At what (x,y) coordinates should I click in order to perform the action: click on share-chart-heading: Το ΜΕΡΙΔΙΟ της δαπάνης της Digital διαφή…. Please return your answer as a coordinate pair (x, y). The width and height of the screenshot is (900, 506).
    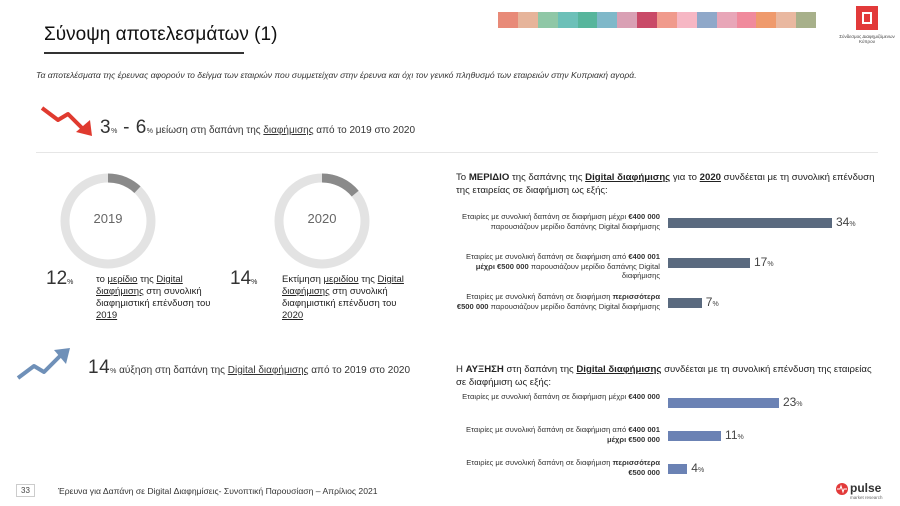
    Looking at the image, I should click on (666, 184).